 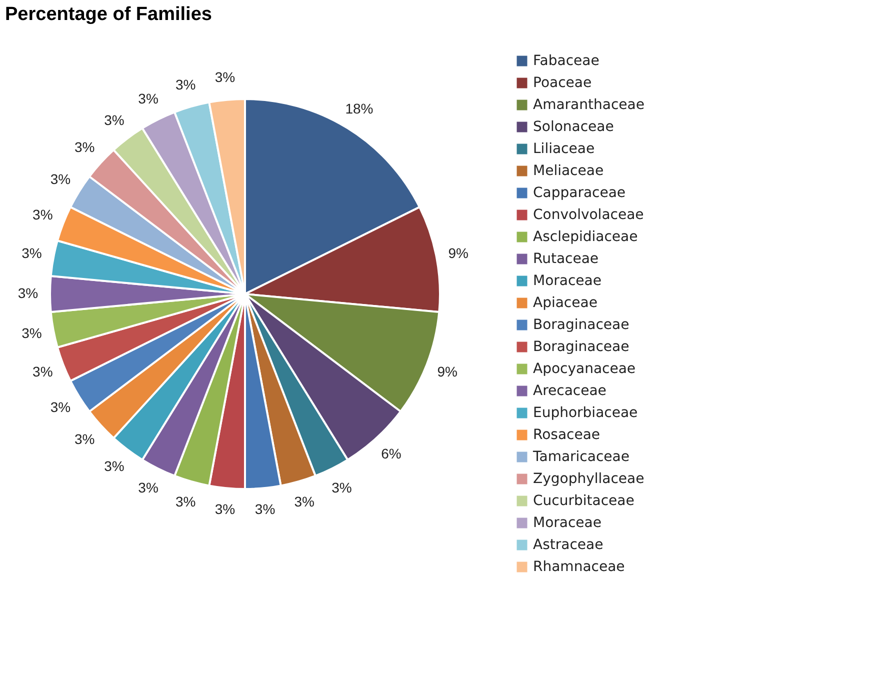 What do you see at coordinates (579, 567) in the screenshot?
I see `legend-label: Rhamnaceae` at bounding box center [579, 567].